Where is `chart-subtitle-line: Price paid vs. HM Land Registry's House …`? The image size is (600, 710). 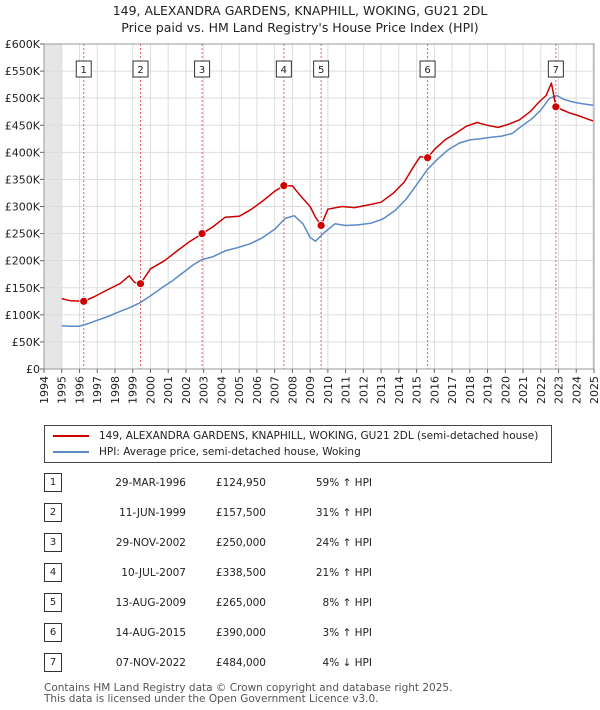 chart-subtitle-line: Price paid vs. HM Land Registry's House … is located at coordinates (300, 27).